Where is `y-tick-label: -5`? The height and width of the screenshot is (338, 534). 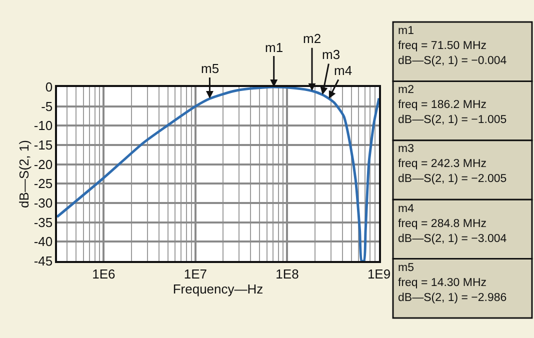
y-tick-label: -5 is located at coordinates (47, 106).